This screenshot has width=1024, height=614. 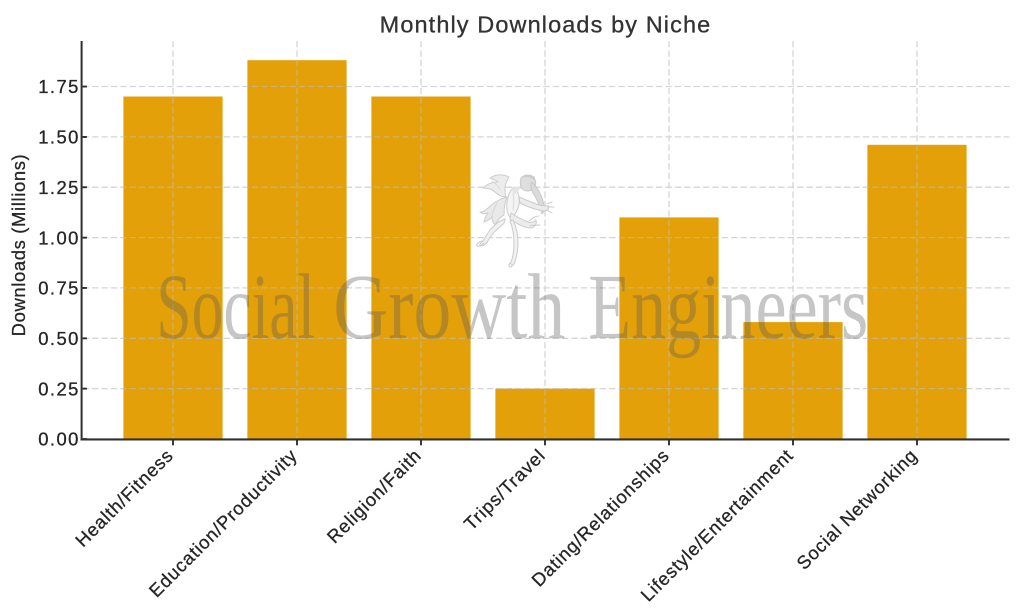 What do you see at coordinates (59, 86) in the screenshot?
I see `svg-text: 1.75` at bounding box center [59, 86].